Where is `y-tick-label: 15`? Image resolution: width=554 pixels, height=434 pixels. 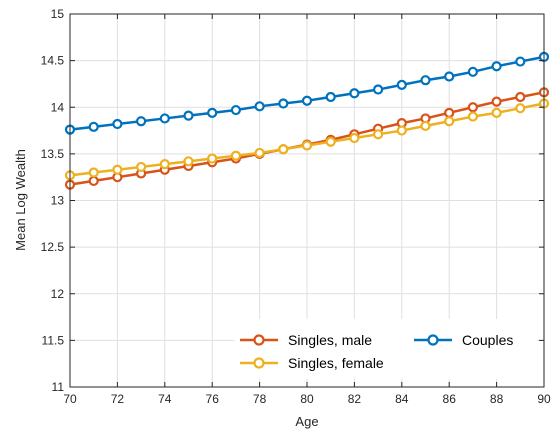
y-tick-label: 15 is located at coordinates (58, 14).